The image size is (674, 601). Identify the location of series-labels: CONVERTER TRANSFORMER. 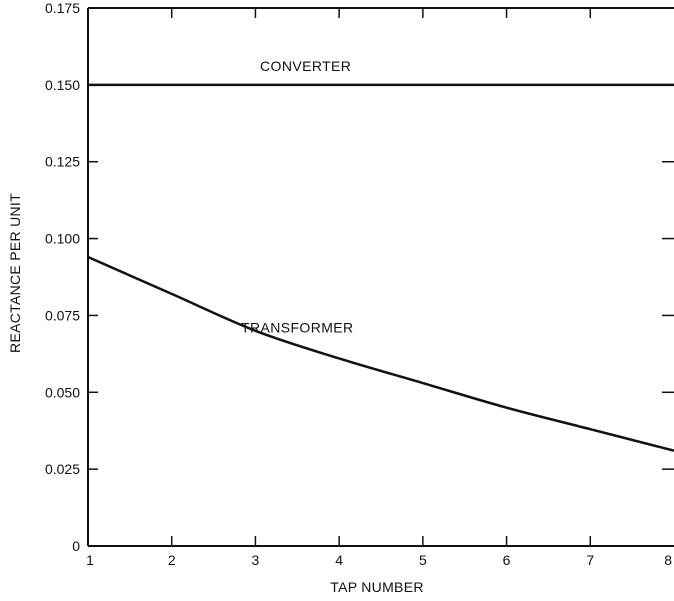
(297, 196).